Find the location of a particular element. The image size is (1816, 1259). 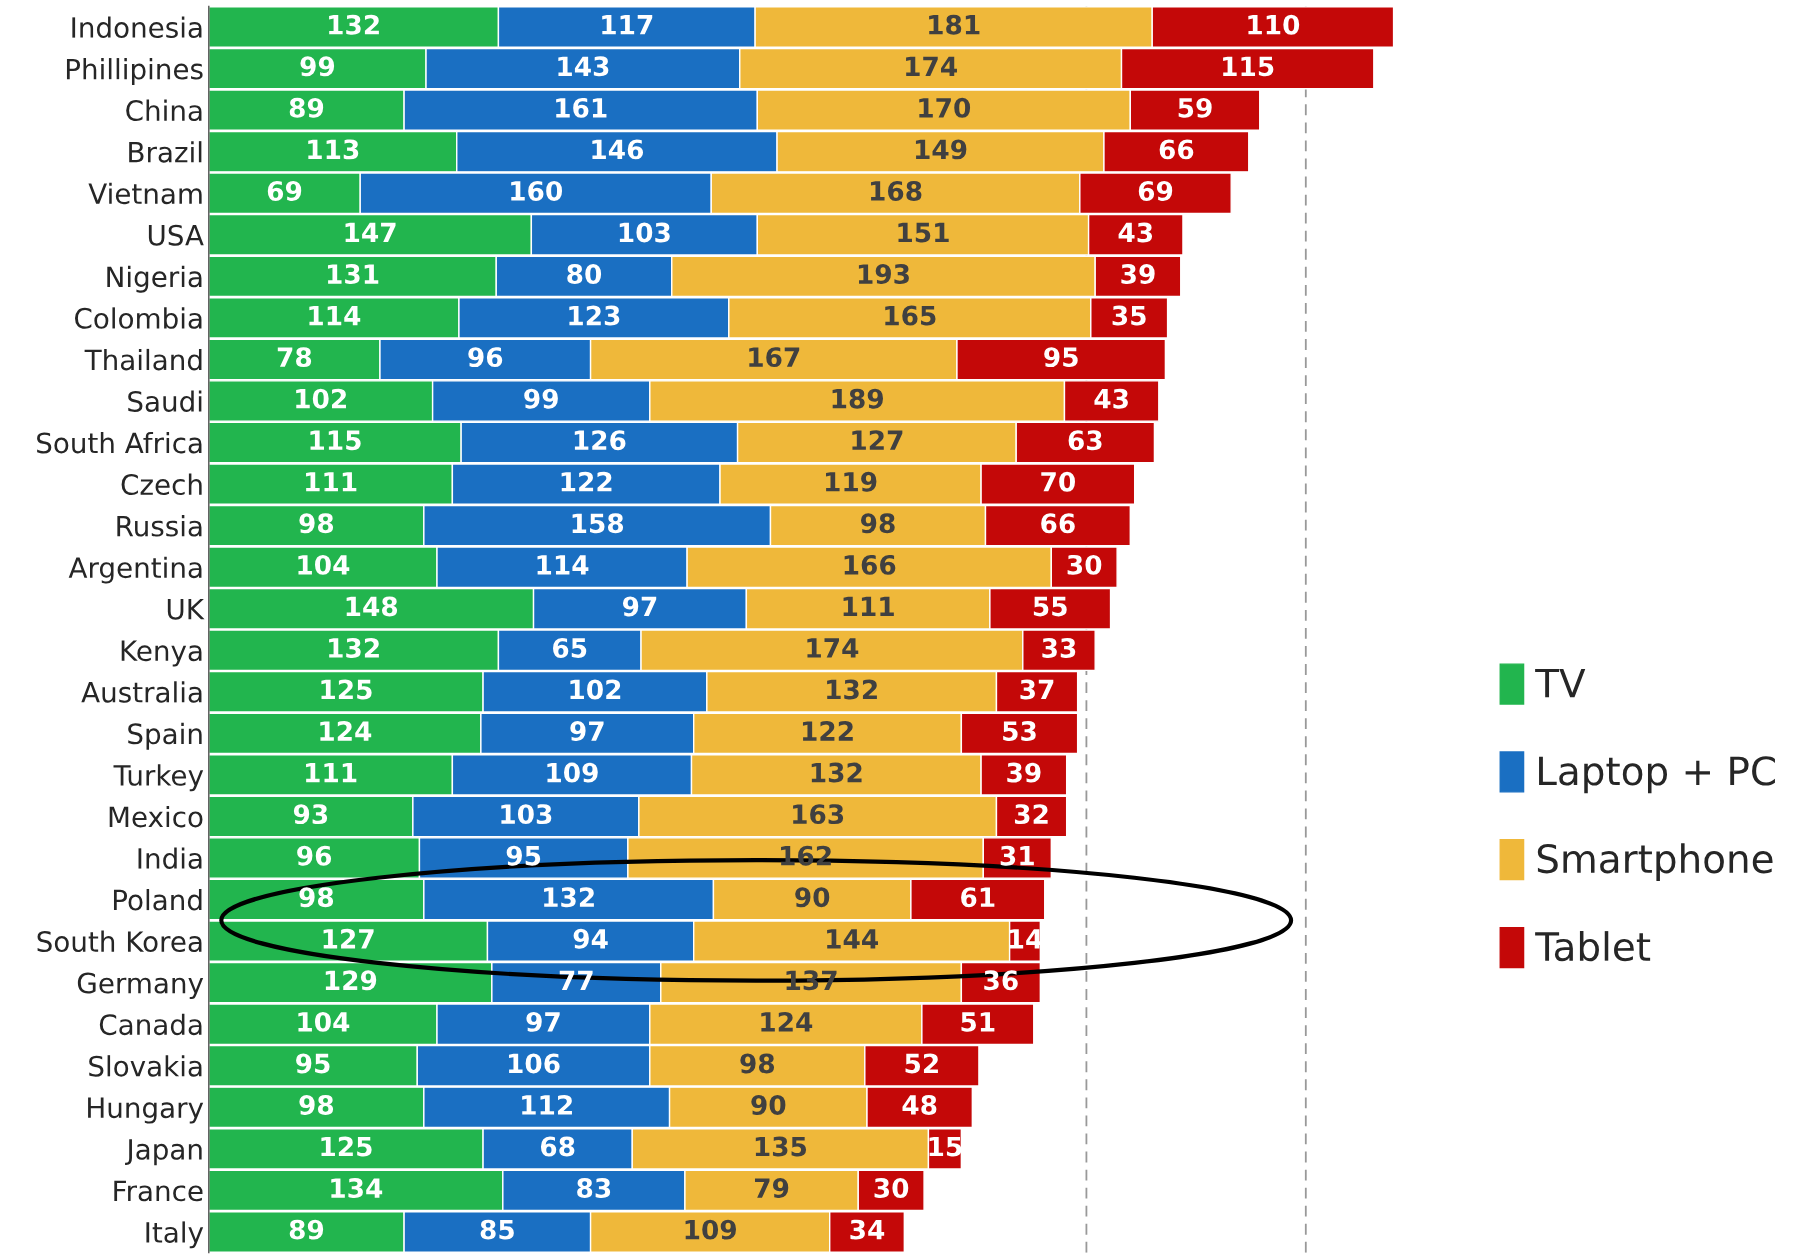

y-tick-label: Italy is located at coordinates (175, 1235).